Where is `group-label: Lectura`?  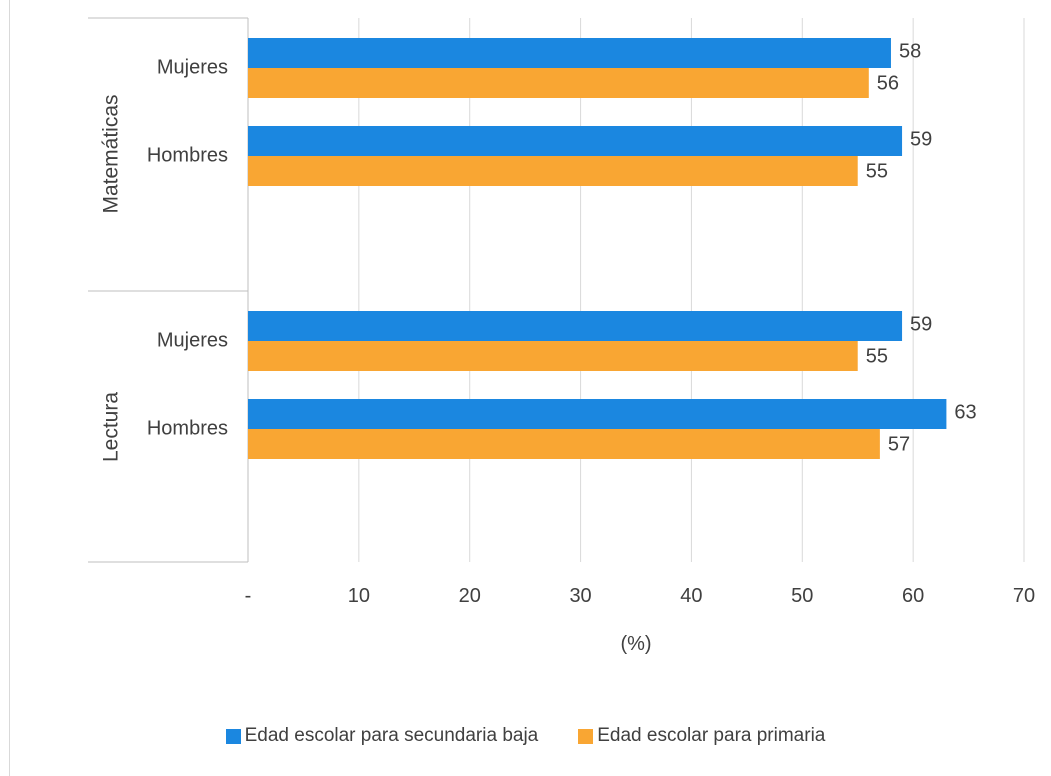 group-label: Lectura is located at coordinates (111, 427).